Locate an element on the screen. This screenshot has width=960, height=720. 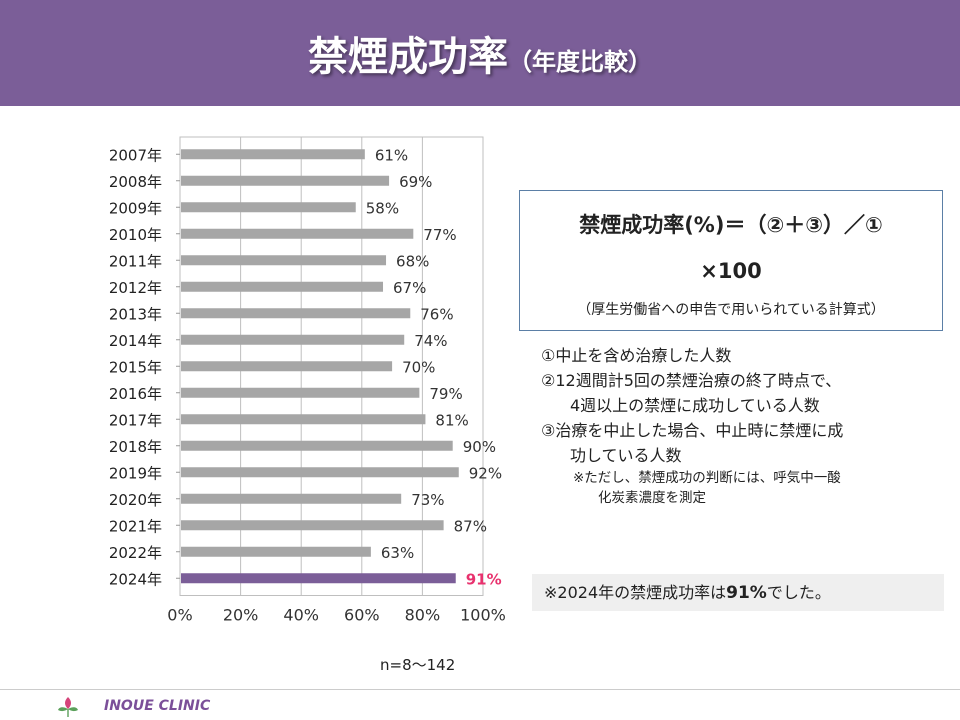
definition-2a: ②12週間計5回の禁煙治療の終了時点で、 is located at coordinates (691, 380).